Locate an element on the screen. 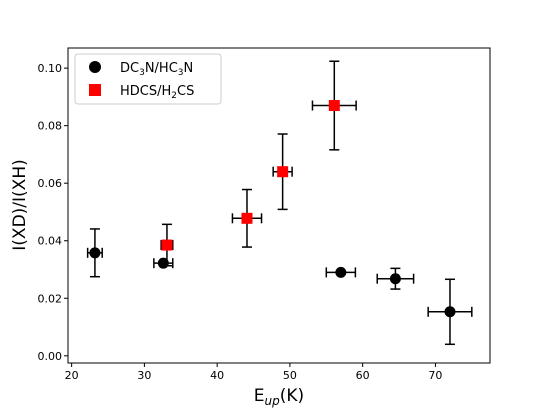  legend-square-marker is located at coordinates (95, 90).